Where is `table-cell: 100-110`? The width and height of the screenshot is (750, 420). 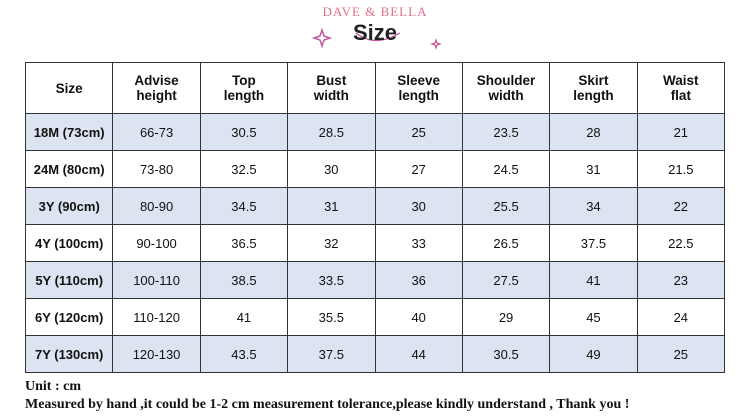
table-cell: 100-110 is located at coordinates (156, 280).